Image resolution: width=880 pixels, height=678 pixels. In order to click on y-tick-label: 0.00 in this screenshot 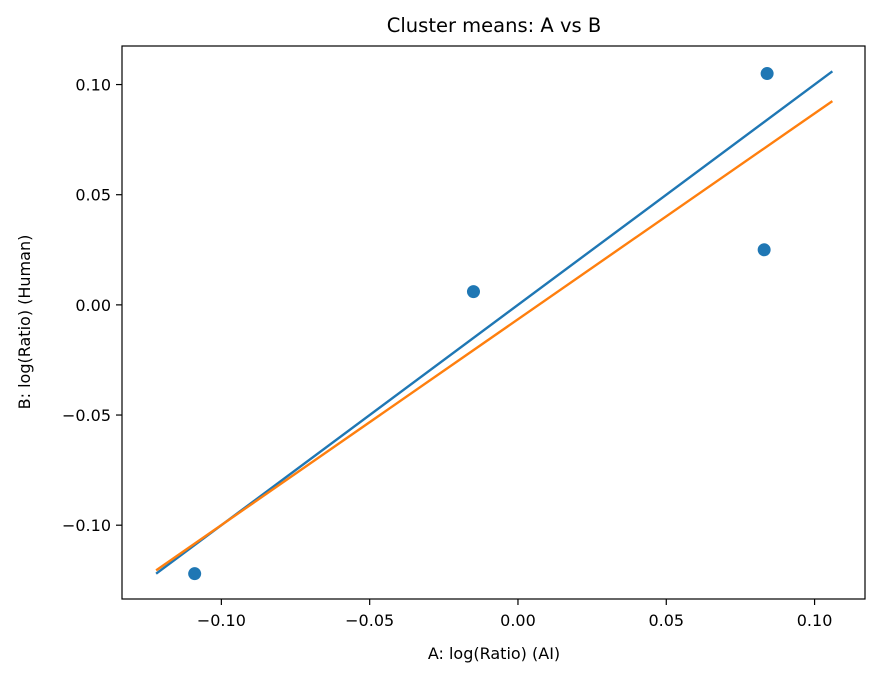, I will do `click(93, 305)`.